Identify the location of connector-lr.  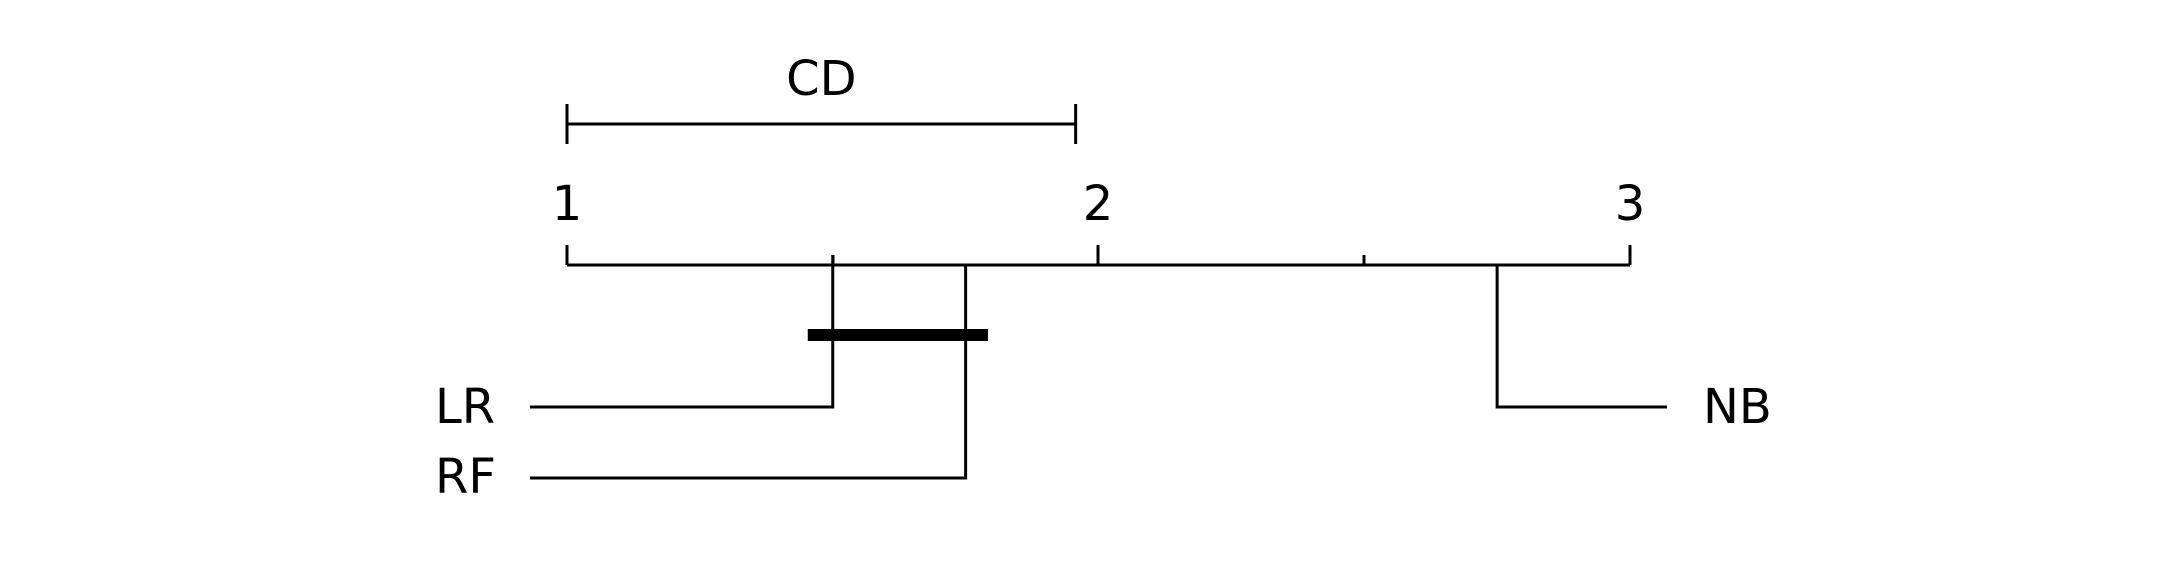
(682, 332).